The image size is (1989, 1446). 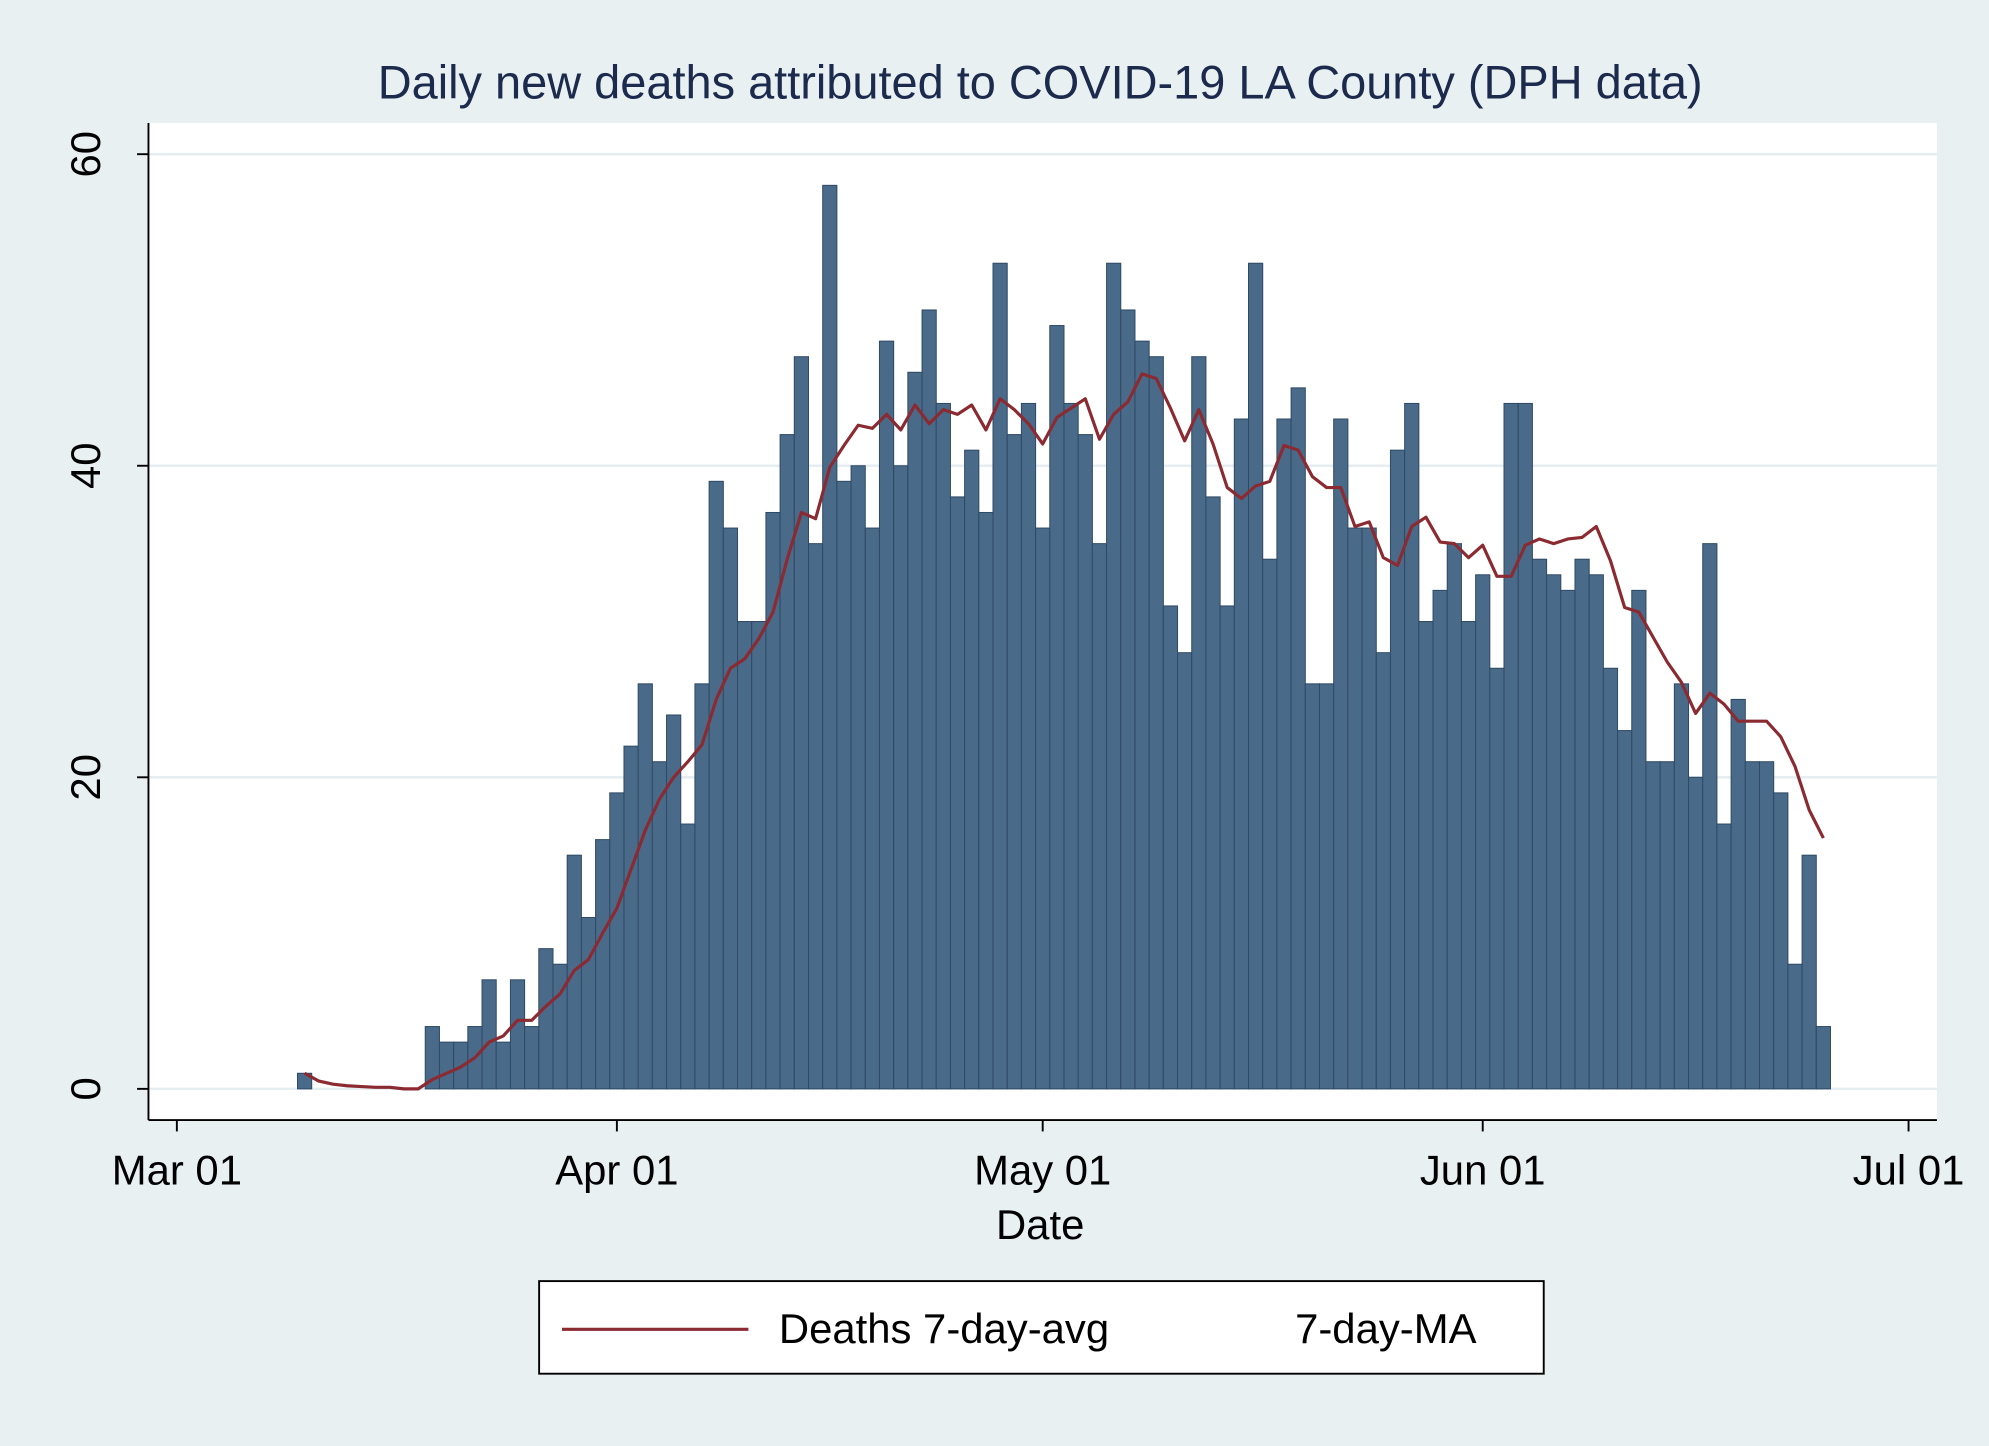 What do you see at coordinates (85, 465) in the screenshot?
I see `y-tick-label: 40` at bounding box center [85, 465].